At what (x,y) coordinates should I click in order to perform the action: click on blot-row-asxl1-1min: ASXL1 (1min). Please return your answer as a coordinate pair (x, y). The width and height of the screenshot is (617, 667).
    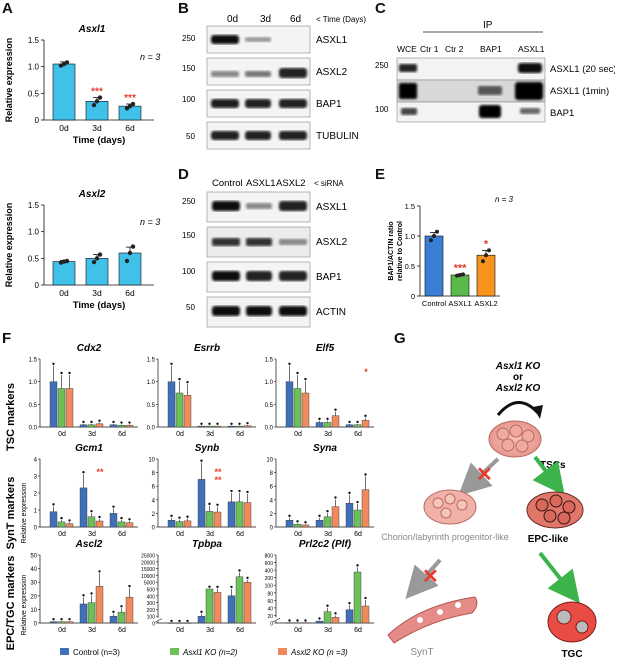
    Looking at the image, I should click on (502, 91).